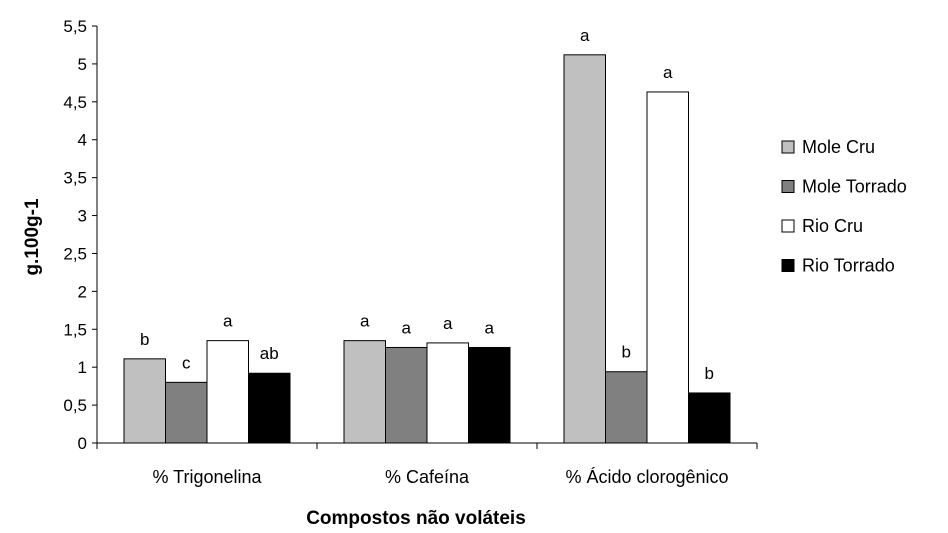  What do you see at coordinates (844, 206) in the screenshot?
I see `legend: Mole Cru Mole Torrado Rio Cru Rio Torrado` at bounding box center [844, 206].